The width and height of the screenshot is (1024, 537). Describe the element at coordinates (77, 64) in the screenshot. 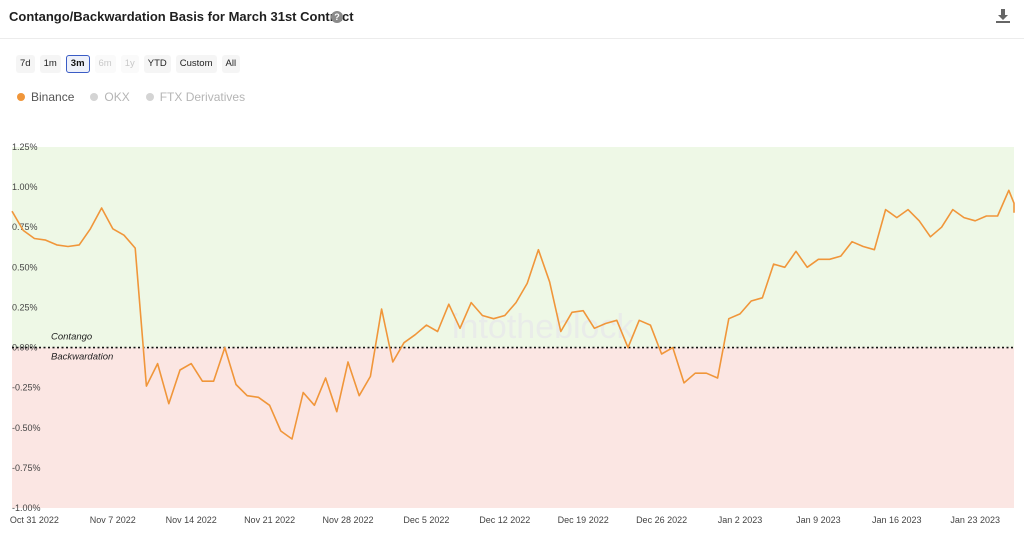

I see `range-3m-button: 3m` at that location.